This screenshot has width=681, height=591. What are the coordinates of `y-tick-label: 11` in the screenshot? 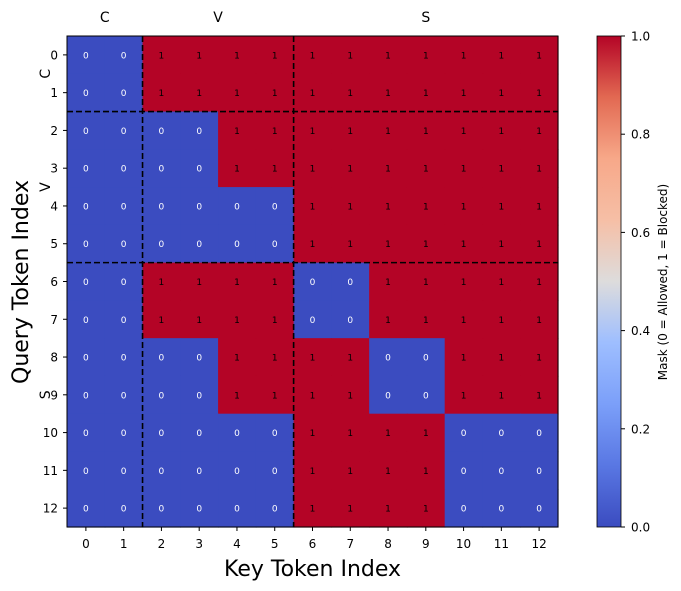 It's located at (50, 471).